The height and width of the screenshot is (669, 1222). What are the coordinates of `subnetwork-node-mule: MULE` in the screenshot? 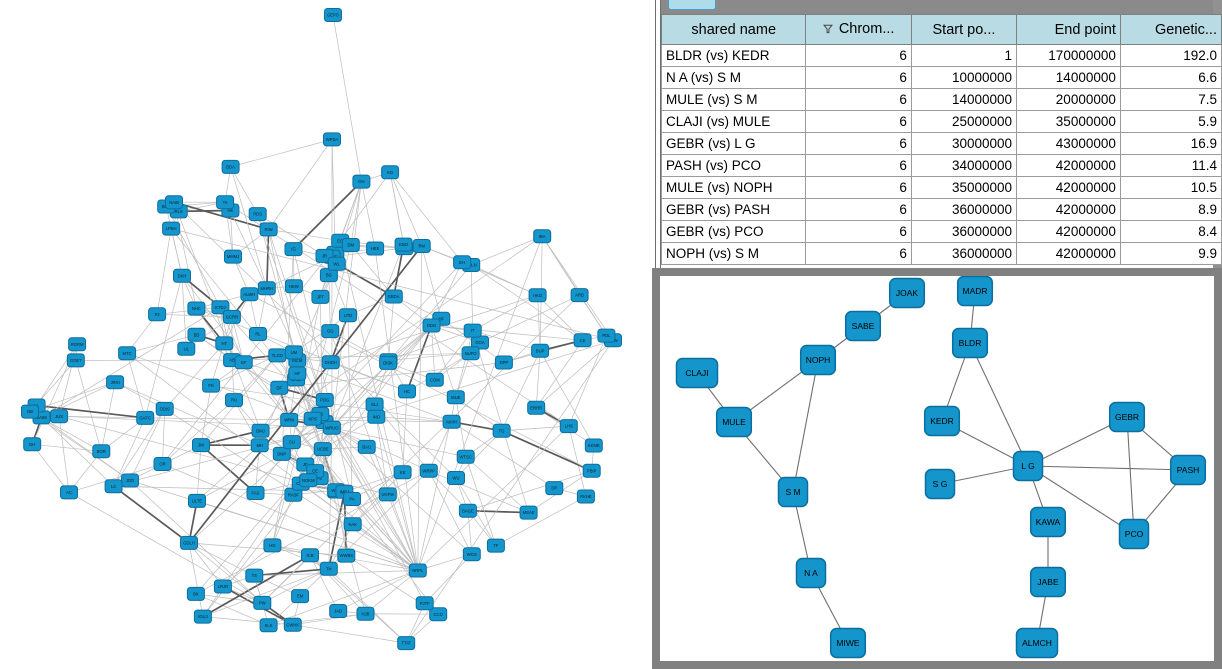 It's located at (734, 422).